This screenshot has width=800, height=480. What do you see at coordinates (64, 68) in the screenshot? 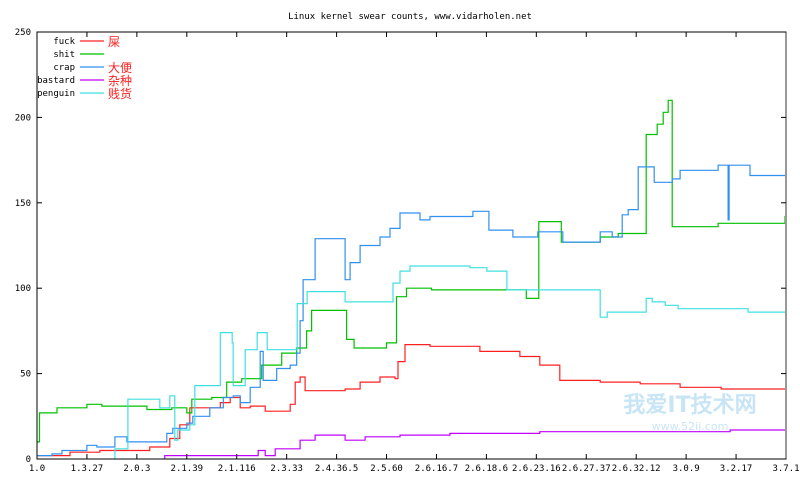
I see `legend-label-crap: crap` at bounding box center [64, 68].